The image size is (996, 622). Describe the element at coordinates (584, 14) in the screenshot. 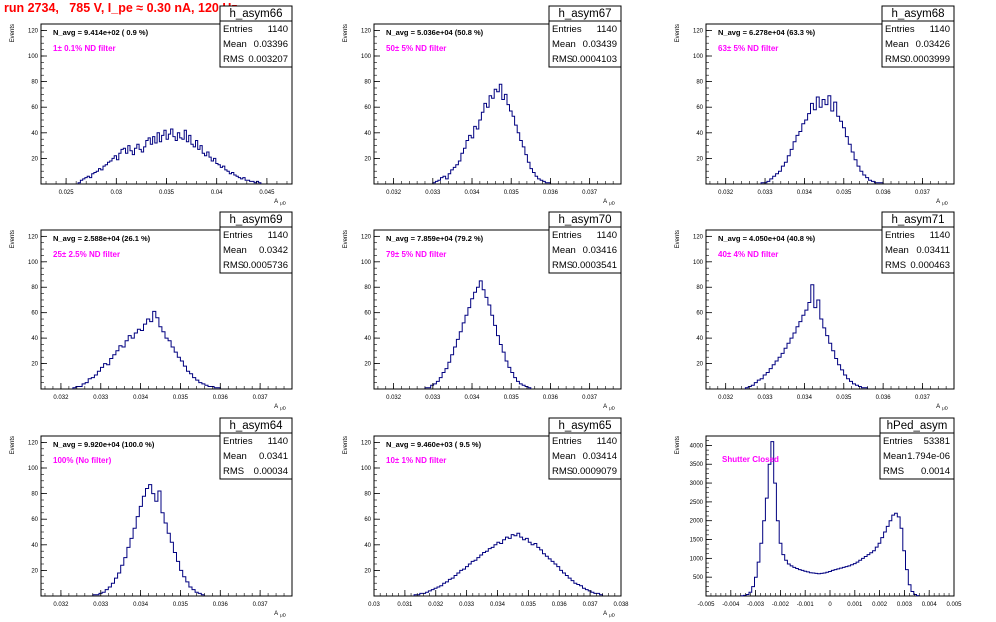

I see `histogram-name: h_asym67` at that location.